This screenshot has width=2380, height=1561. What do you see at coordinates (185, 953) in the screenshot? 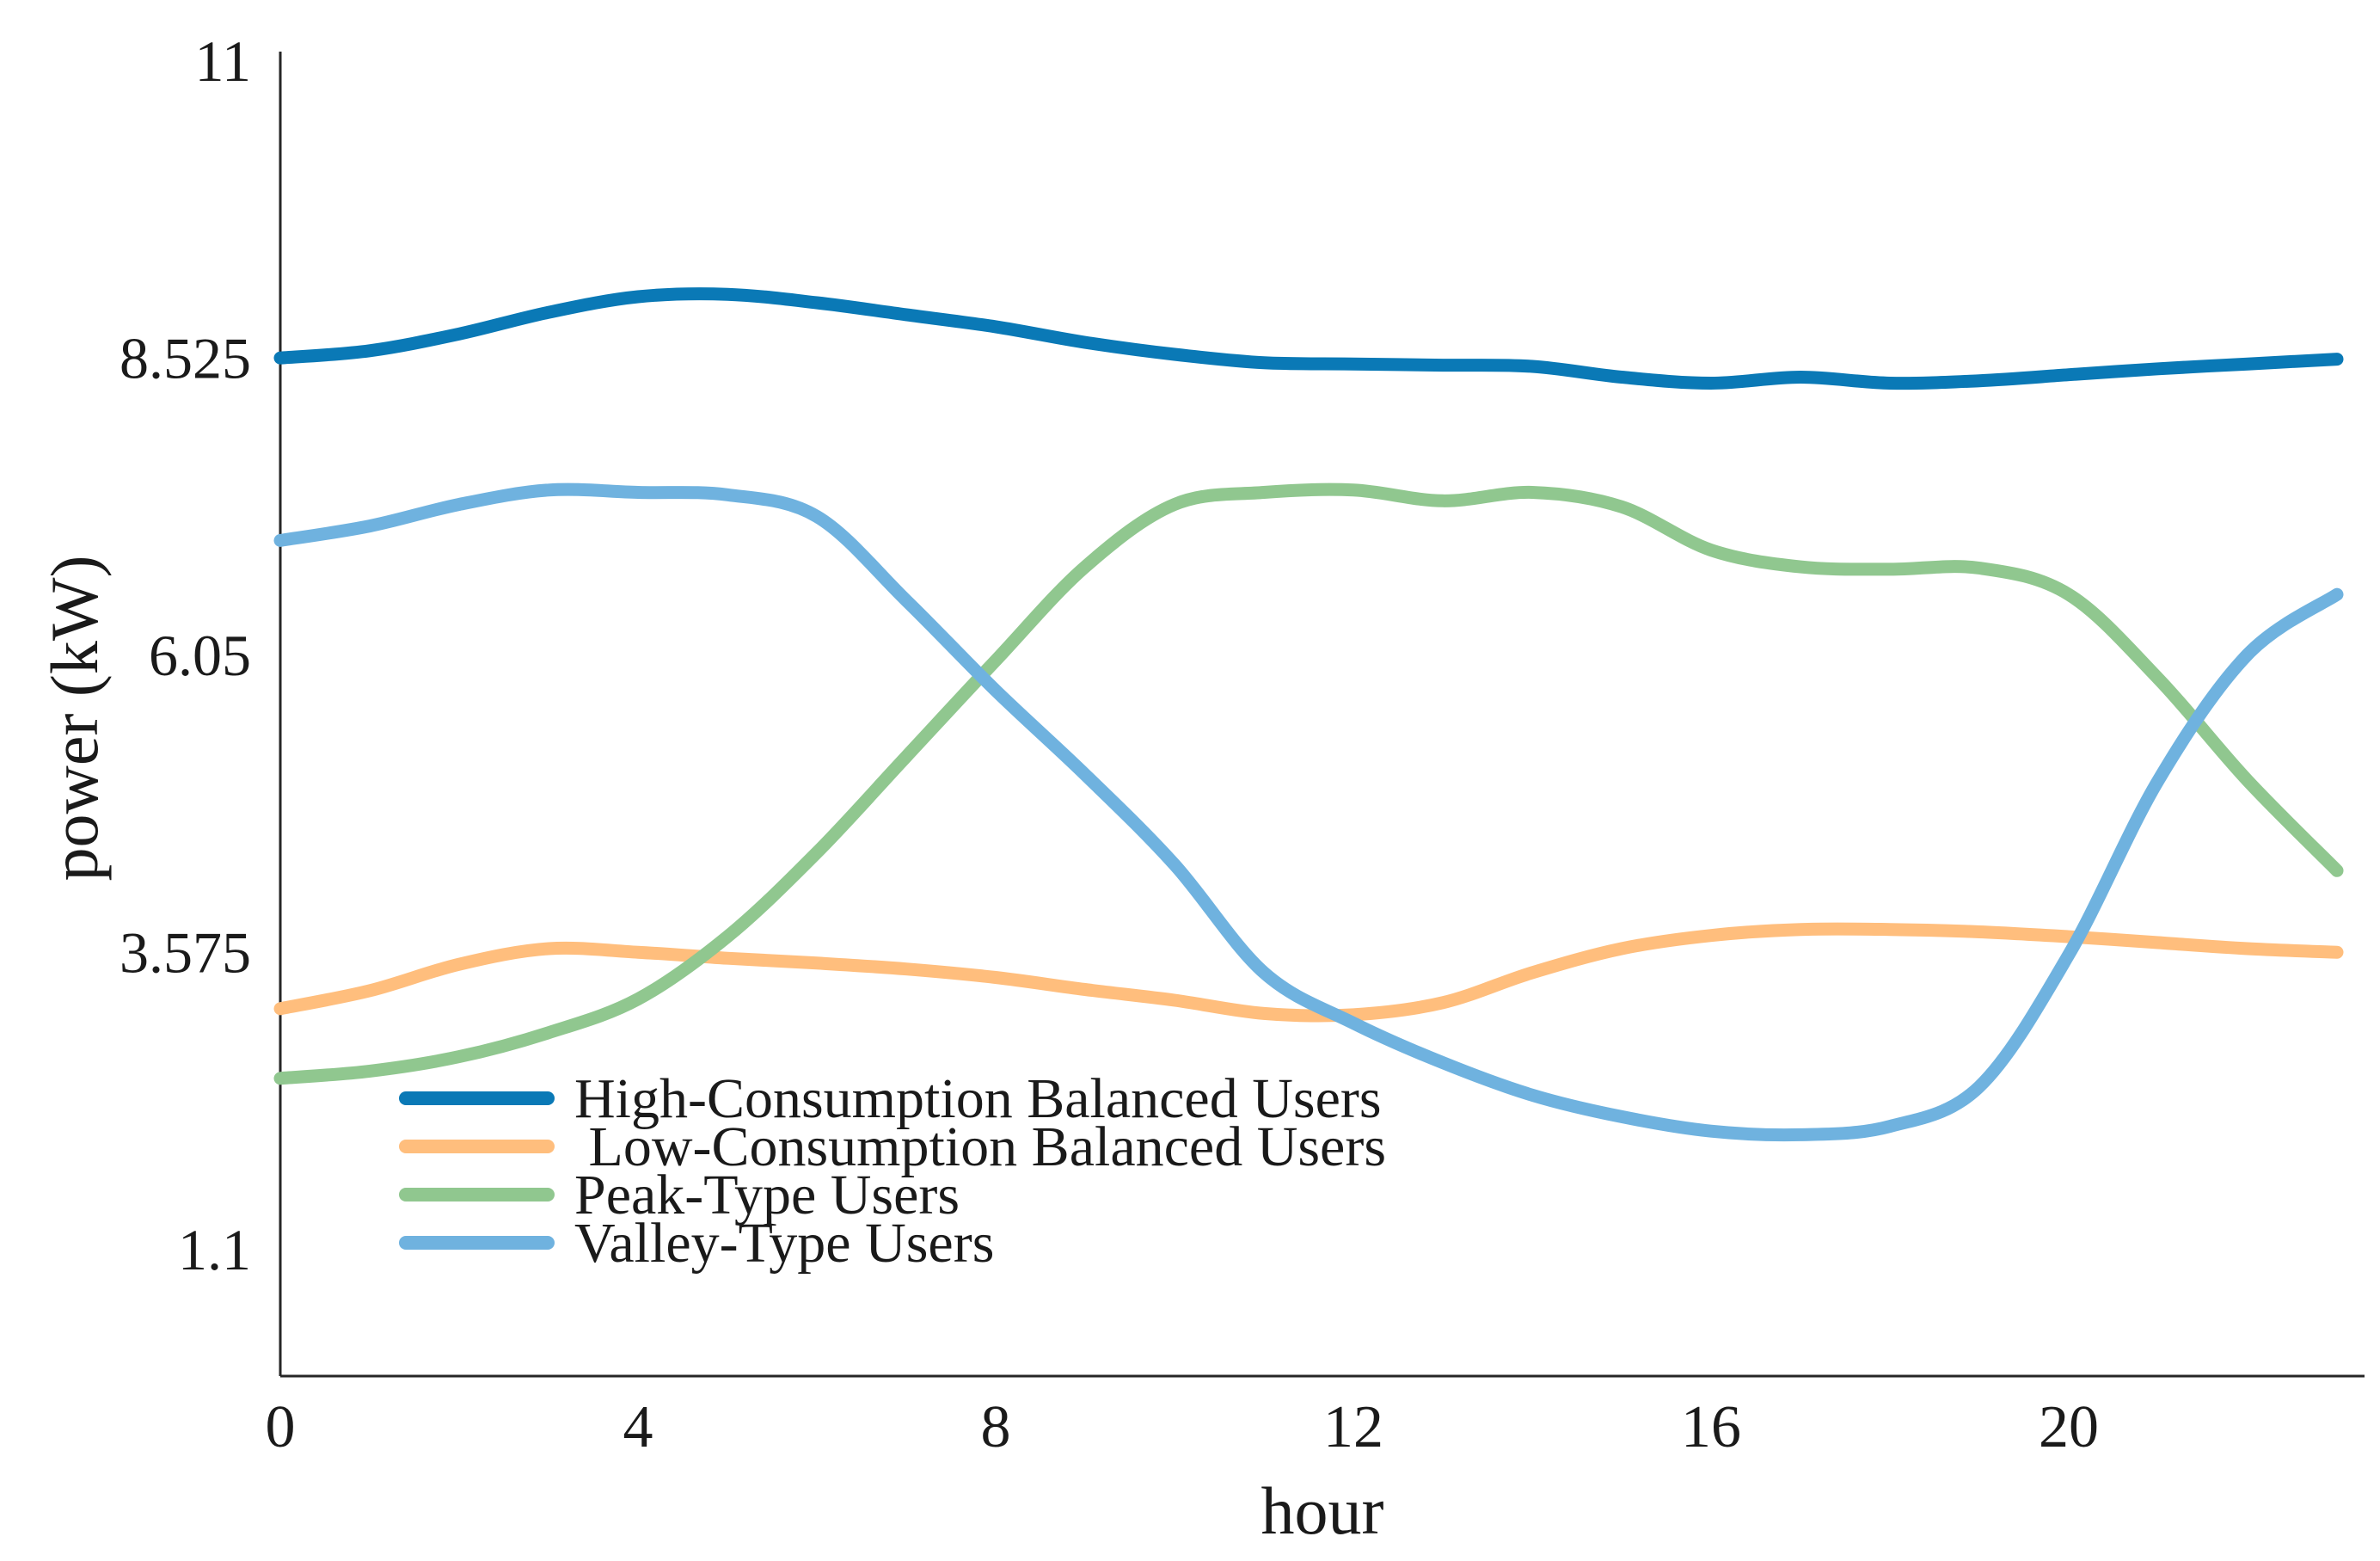
I see `y-tick-label: 3.575` at bounding box center [185, 953].